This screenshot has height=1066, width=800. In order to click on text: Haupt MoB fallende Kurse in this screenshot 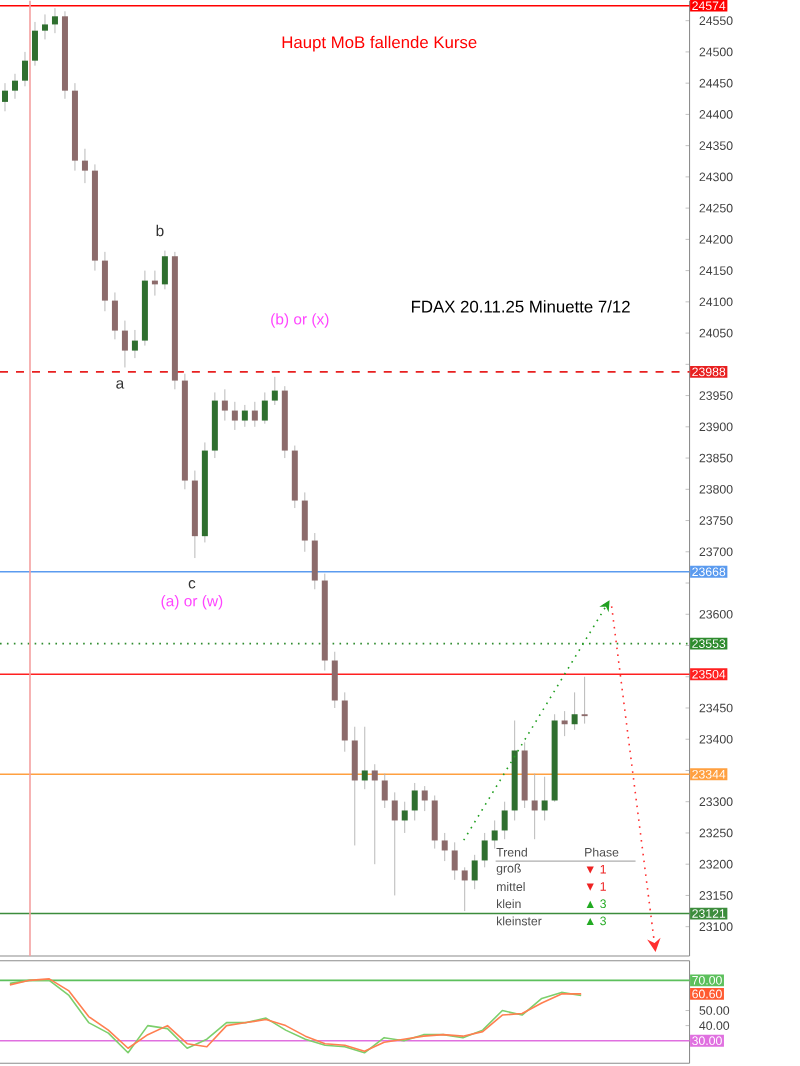, I will do `click(379, 43)`.